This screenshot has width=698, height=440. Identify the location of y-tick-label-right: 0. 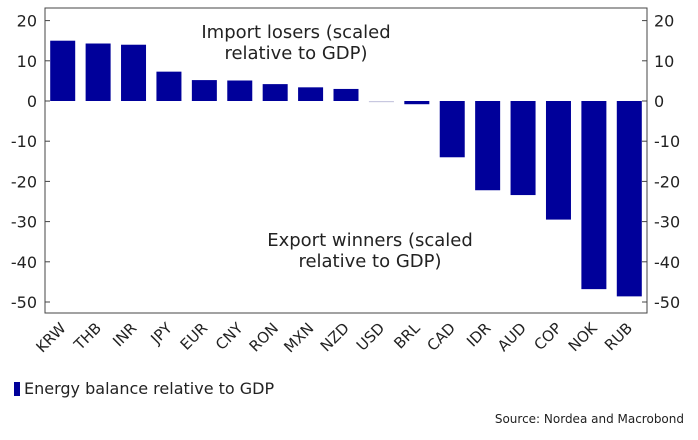
(659, 101).